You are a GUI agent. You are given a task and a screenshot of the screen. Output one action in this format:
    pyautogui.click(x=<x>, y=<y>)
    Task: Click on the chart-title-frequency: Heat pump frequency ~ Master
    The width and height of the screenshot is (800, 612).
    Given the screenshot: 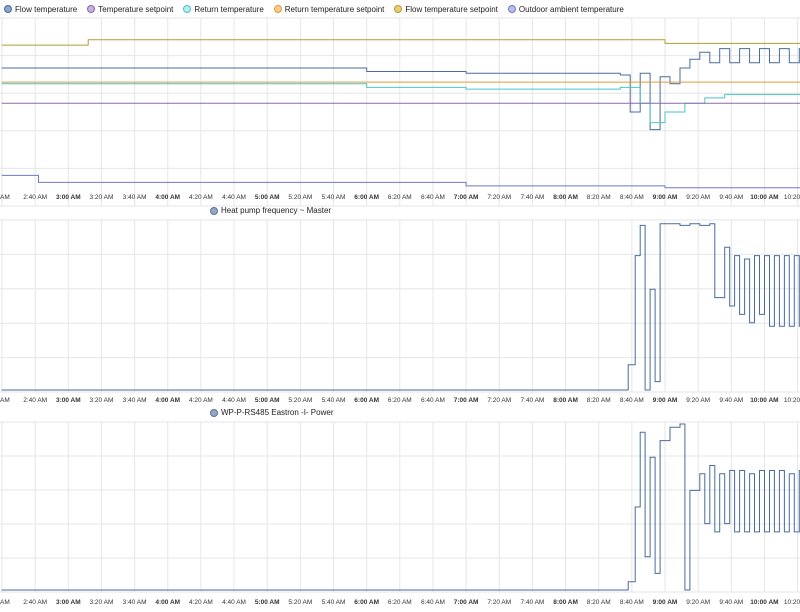 What is the action you would take?
    pyautogui.click(x=270, y=210)
    